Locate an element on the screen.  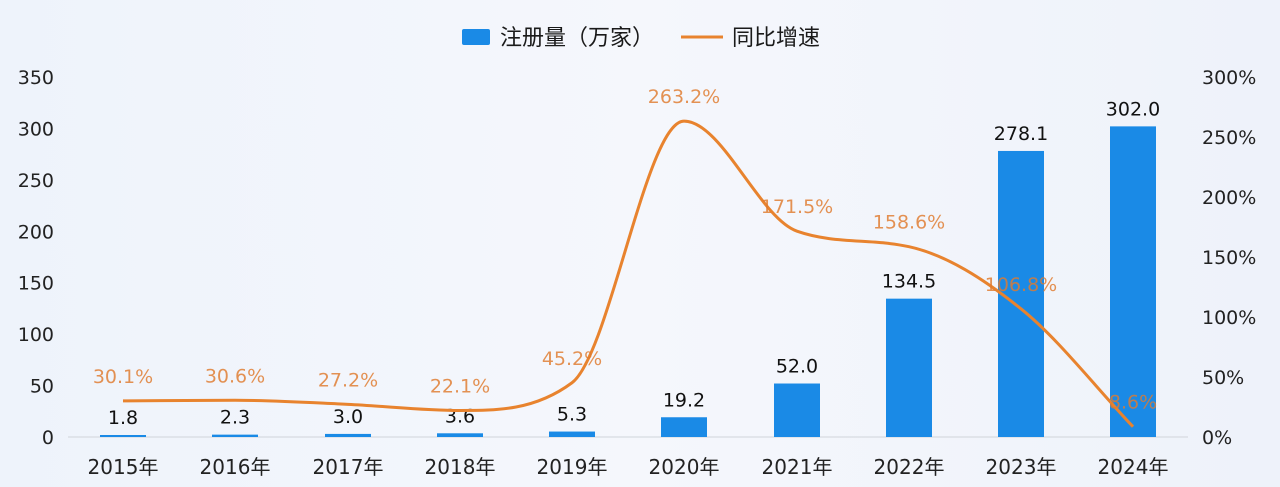
y-axis-right: 0% 50% 100% 150% 200% 250% 300% is located at coordinates (1229, 258).